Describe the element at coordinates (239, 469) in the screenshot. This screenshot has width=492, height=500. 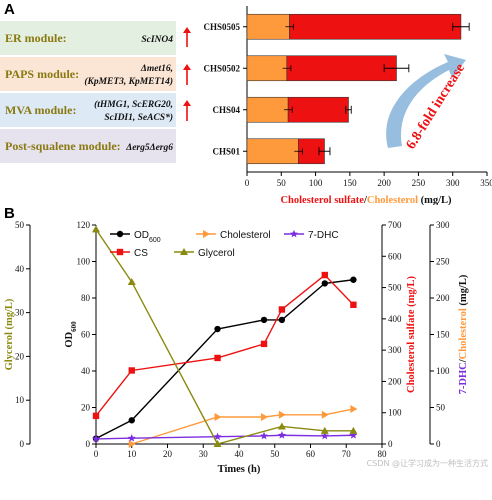
I see `x-axis-title: Times (h)` at that location.